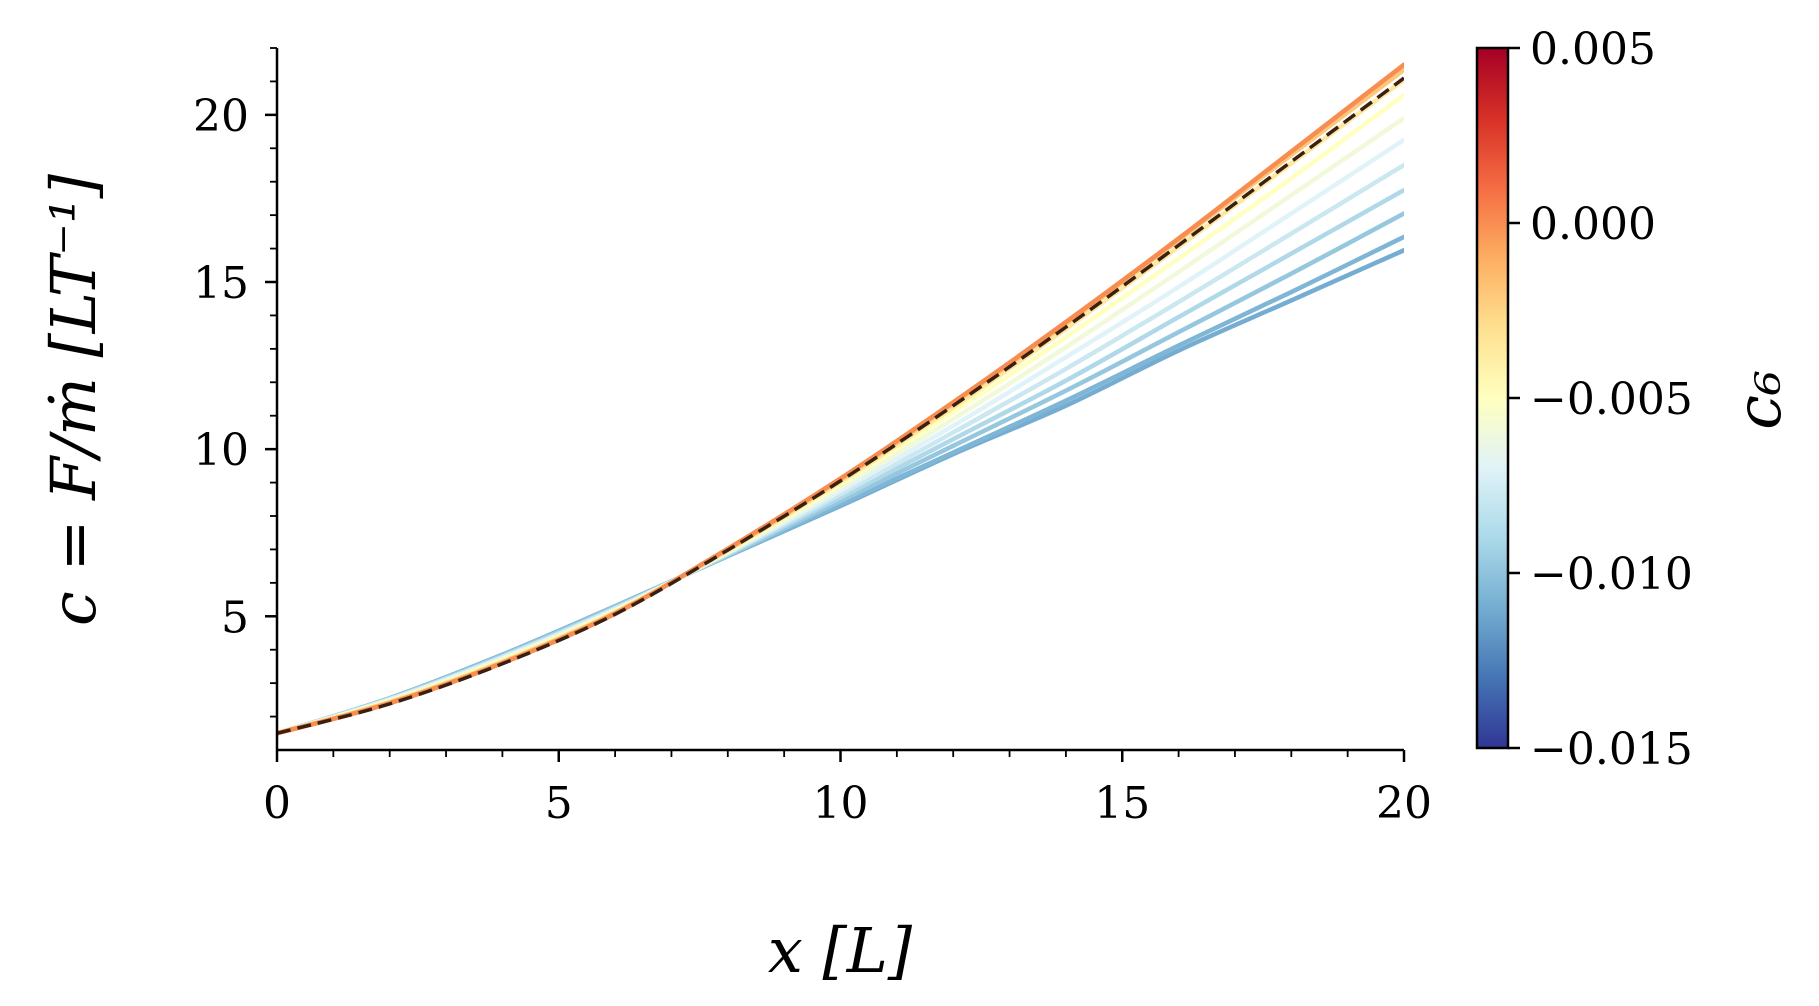 The image size is (1819, 1006). I want to click on colorbar-tick-label: −0.015, so click(1611, 749).